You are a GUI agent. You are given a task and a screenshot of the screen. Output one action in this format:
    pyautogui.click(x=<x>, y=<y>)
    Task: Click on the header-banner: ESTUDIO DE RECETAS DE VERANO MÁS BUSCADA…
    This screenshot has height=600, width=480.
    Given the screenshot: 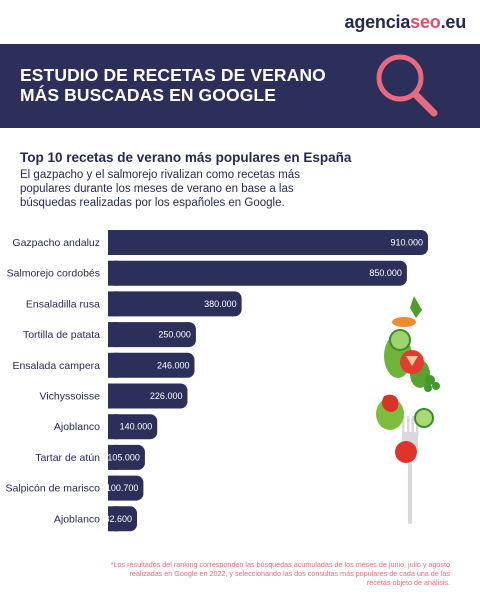 What is the action you would take?
    pyautogui.click(x=240, y=86)
    